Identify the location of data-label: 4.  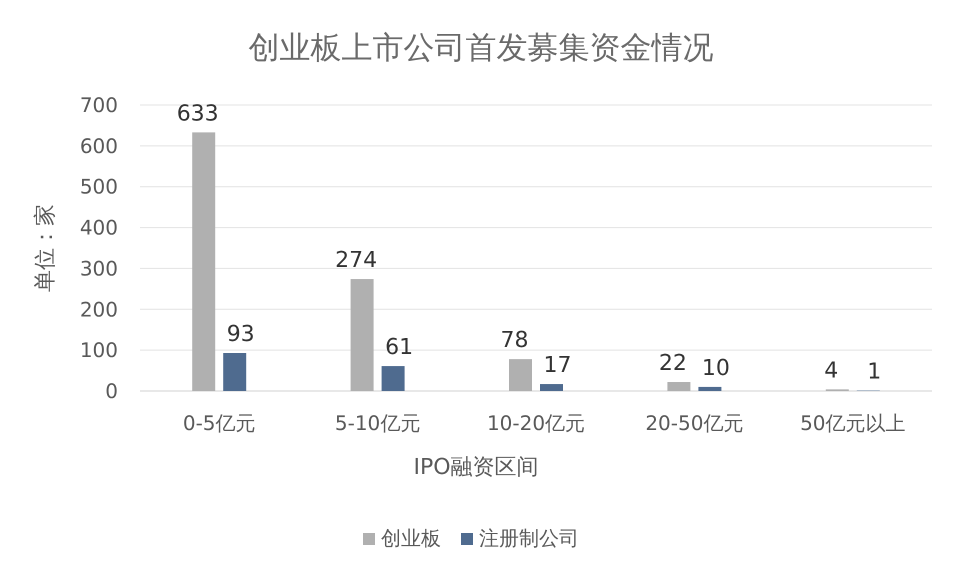
(831, 371).